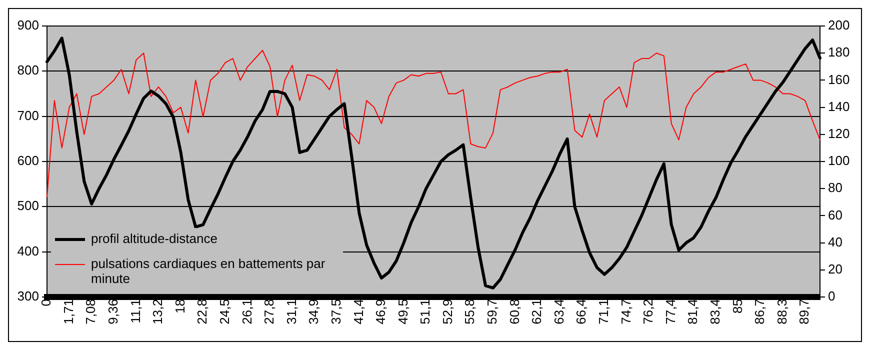 This screenshot has height=349, width=869. I want to click on y-tick-label: 600, so click(28, 160).